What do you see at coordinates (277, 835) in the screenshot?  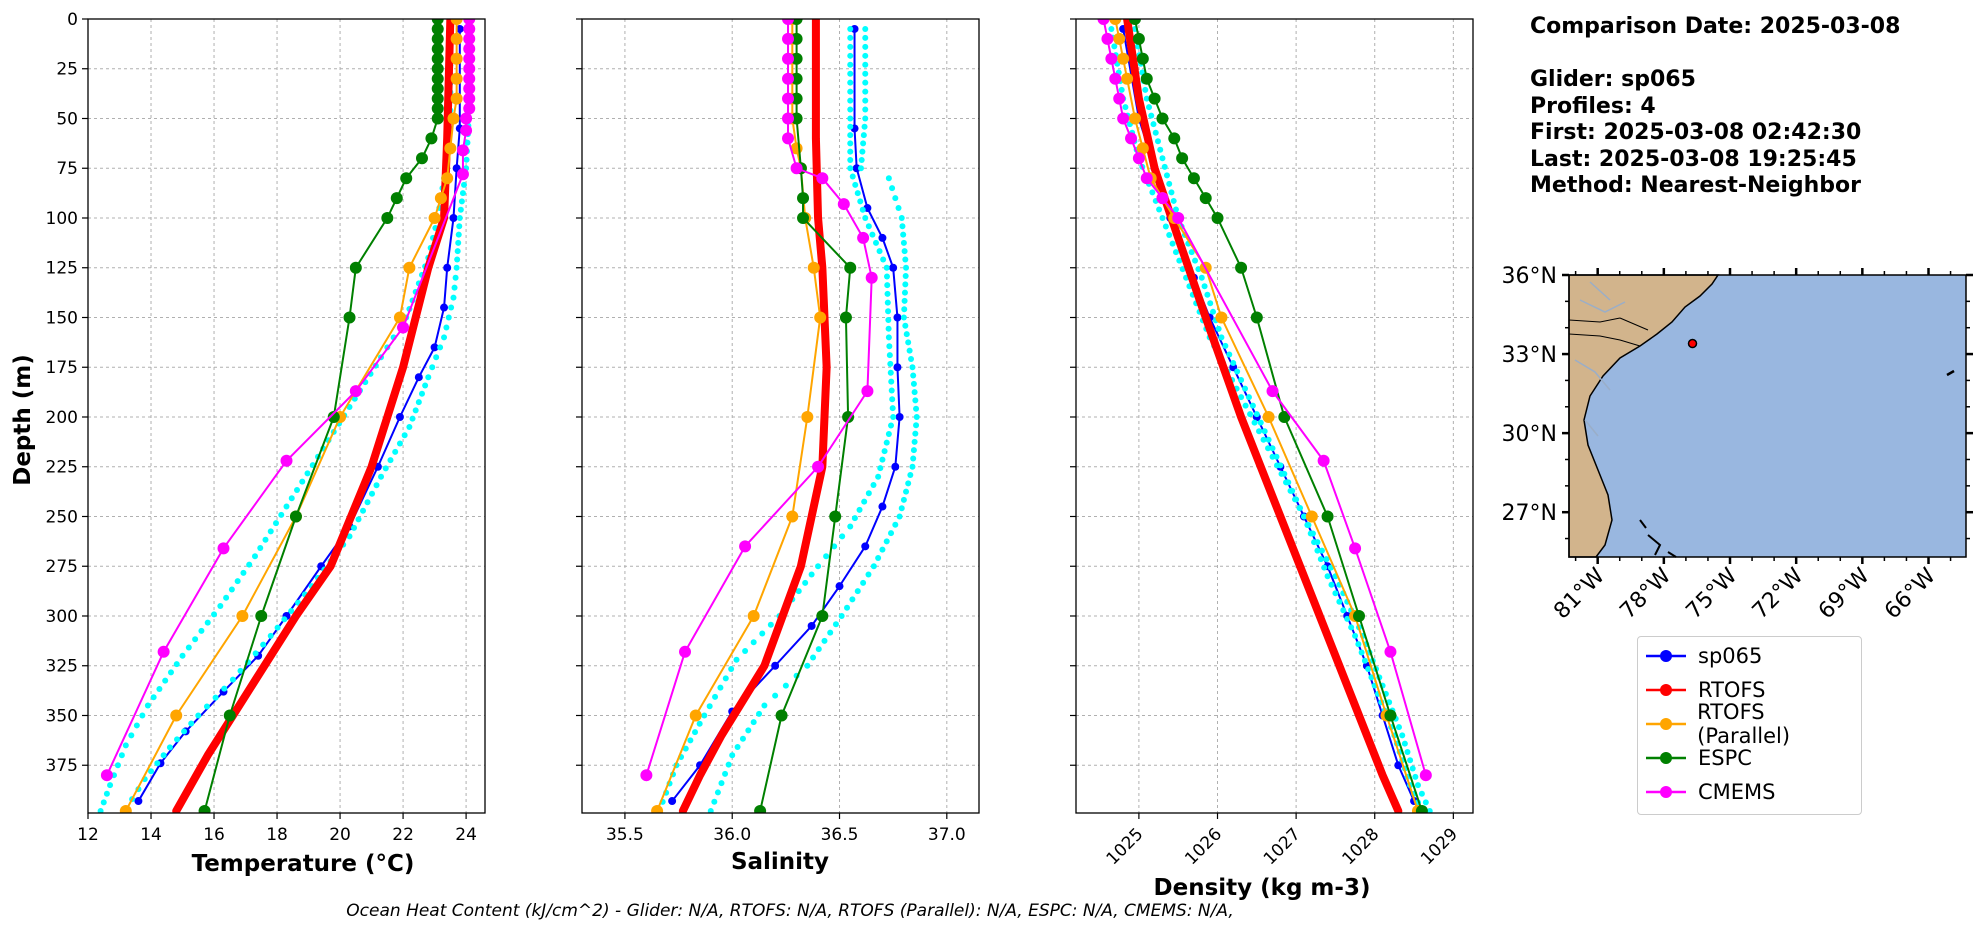 I see `x-tick-label: 18` at bounding box center [277, 835].